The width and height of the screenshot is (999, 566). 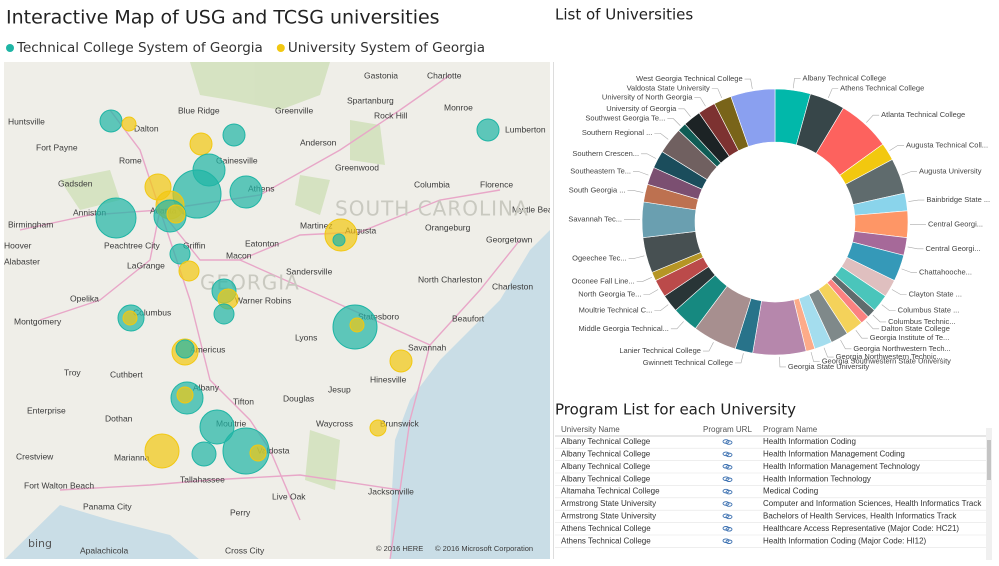 What do you see at coordinates (886, 361) in the screenshot?
I see `donut-label: Georgia Southwestern State University` at bounding box center [886, 361].